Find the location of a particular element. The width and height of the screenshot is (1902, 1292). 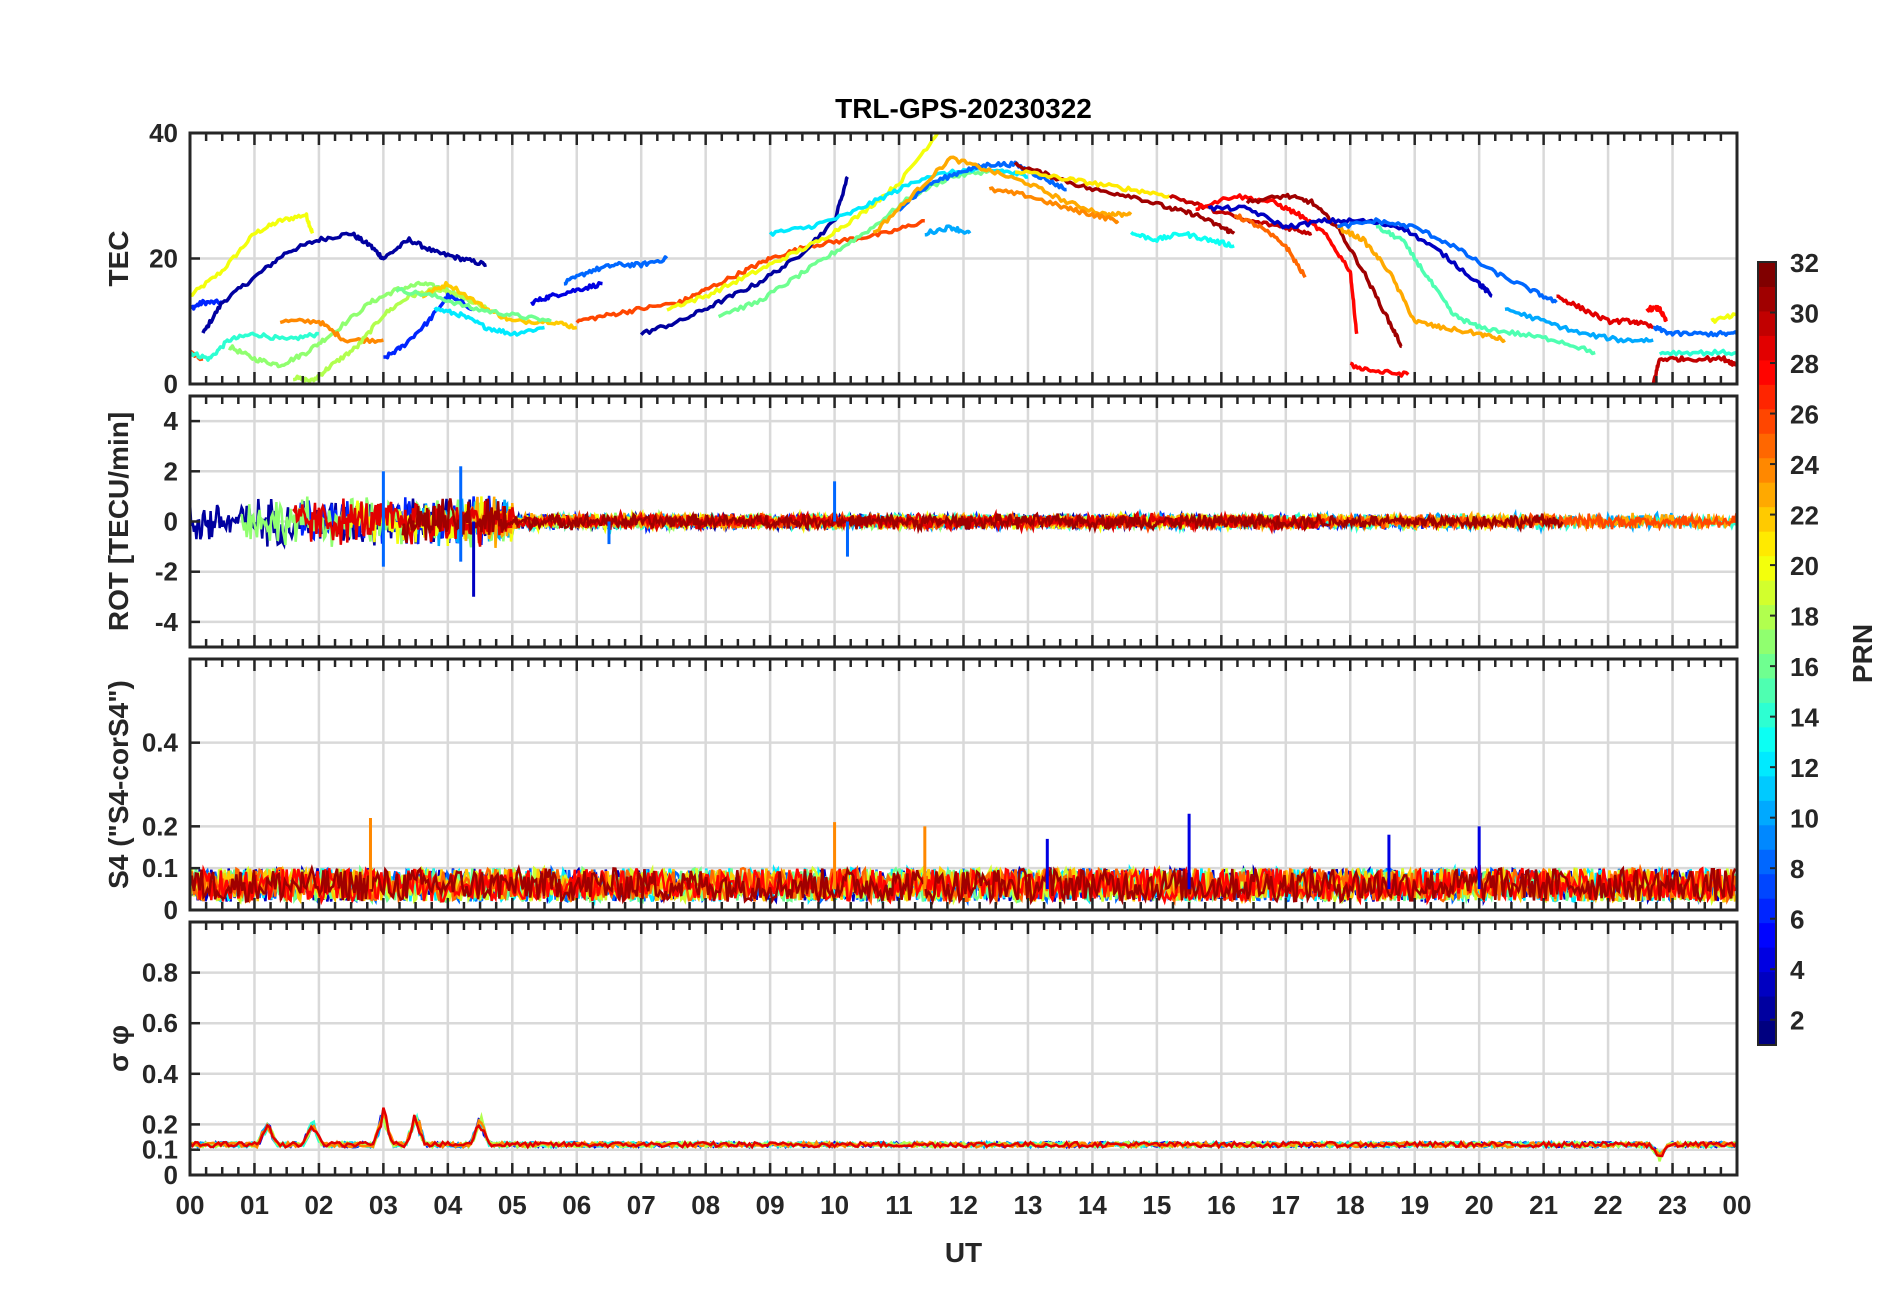

x-tick-label: 19 is located at coordinates (1414, 1205).